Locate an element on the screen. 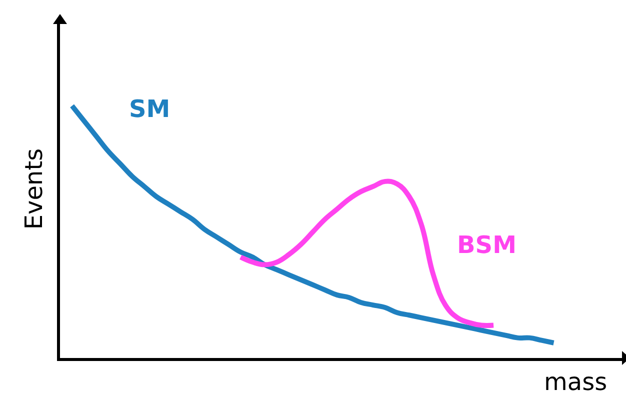  series-label: SM is located at coordinates (149, 109).